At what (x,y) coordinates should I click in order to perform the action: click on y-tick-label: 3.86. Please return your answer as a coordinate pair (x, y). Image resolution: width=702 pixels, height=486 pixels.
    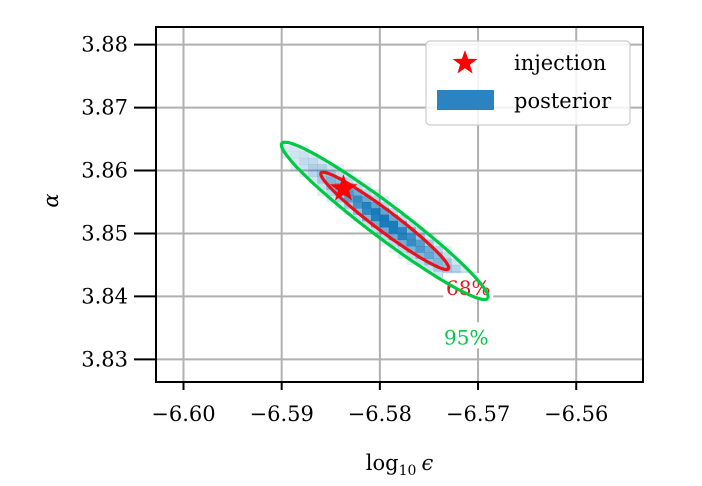
    Looking at the image, I should click on (104, 171).